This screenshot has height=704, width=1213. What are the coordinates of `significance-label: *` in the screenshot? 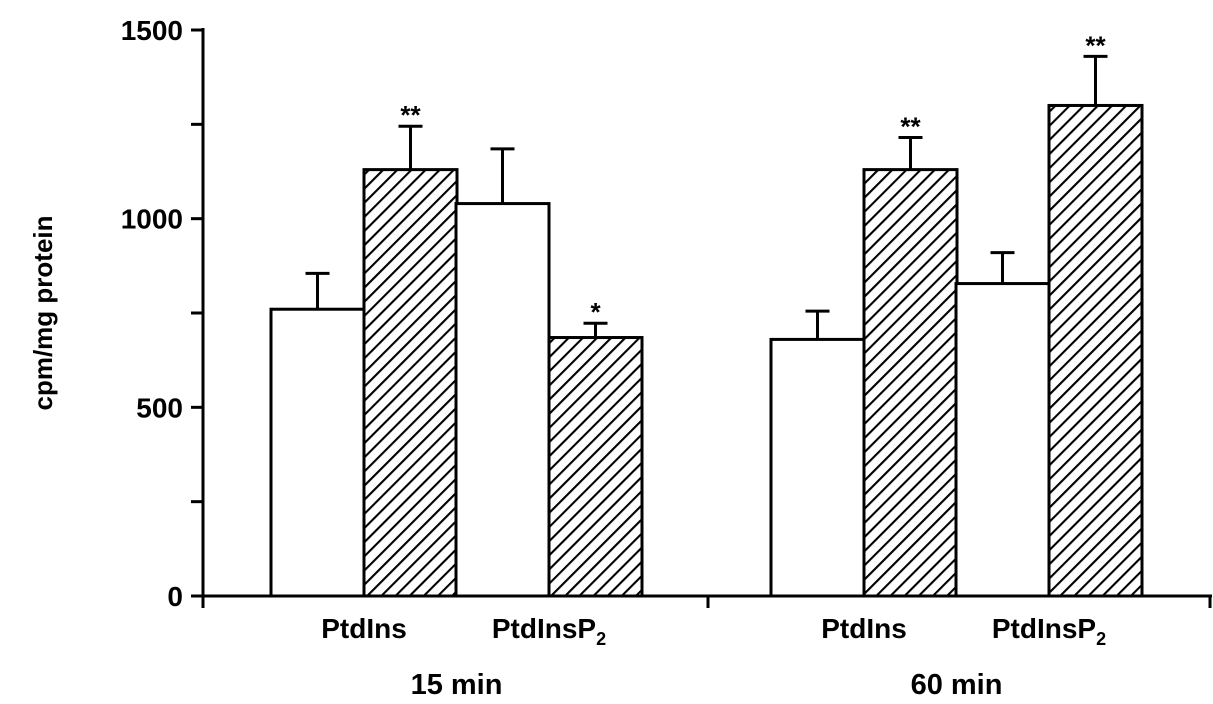 It's located at (595, 312).